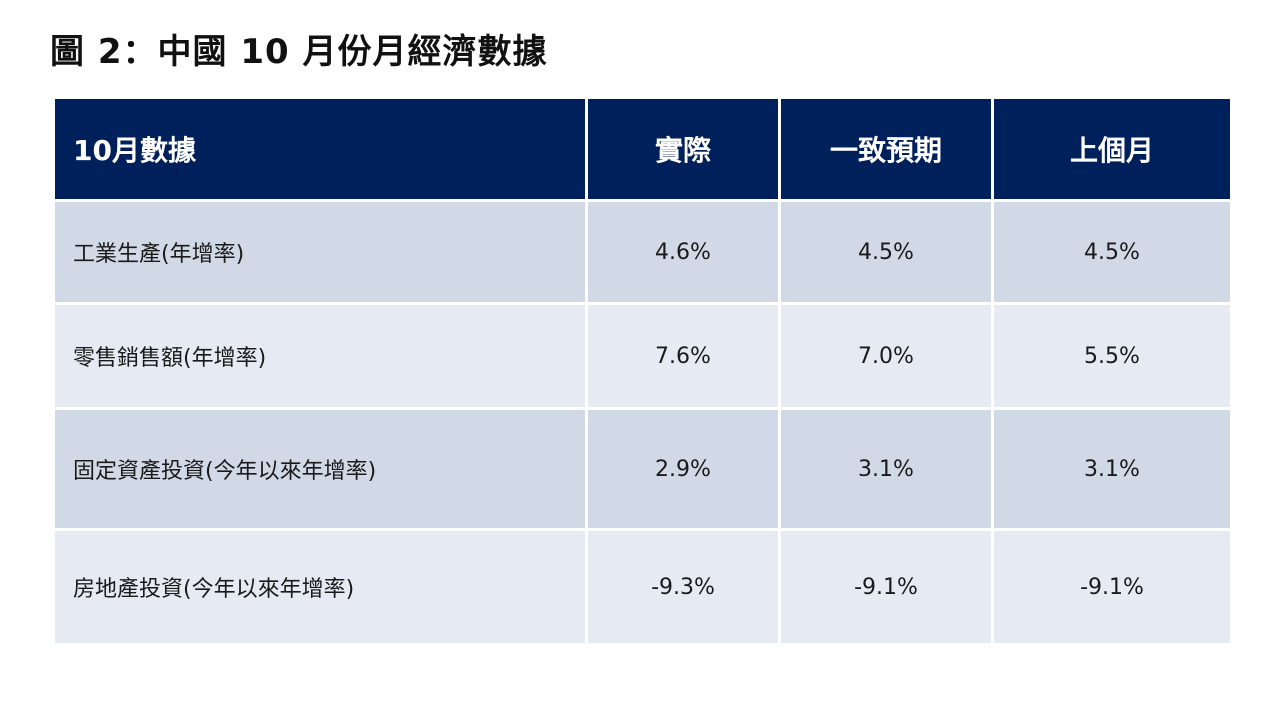  I want to click on row-label: 工業生產(年增率), so click(320, 252).